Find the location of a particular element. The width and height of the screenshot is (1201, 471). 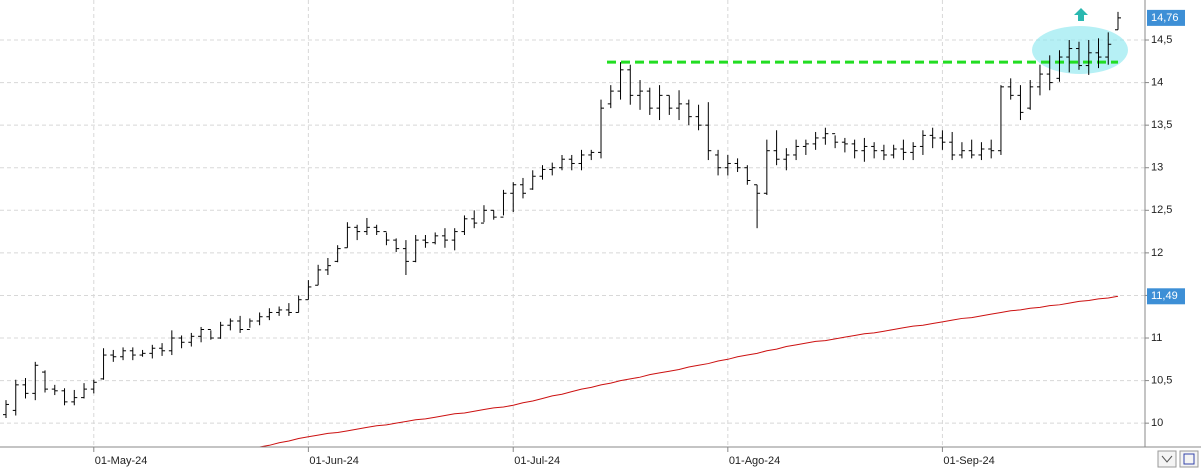

y-tick-label: 13 is located at coordinates (1157, 168).